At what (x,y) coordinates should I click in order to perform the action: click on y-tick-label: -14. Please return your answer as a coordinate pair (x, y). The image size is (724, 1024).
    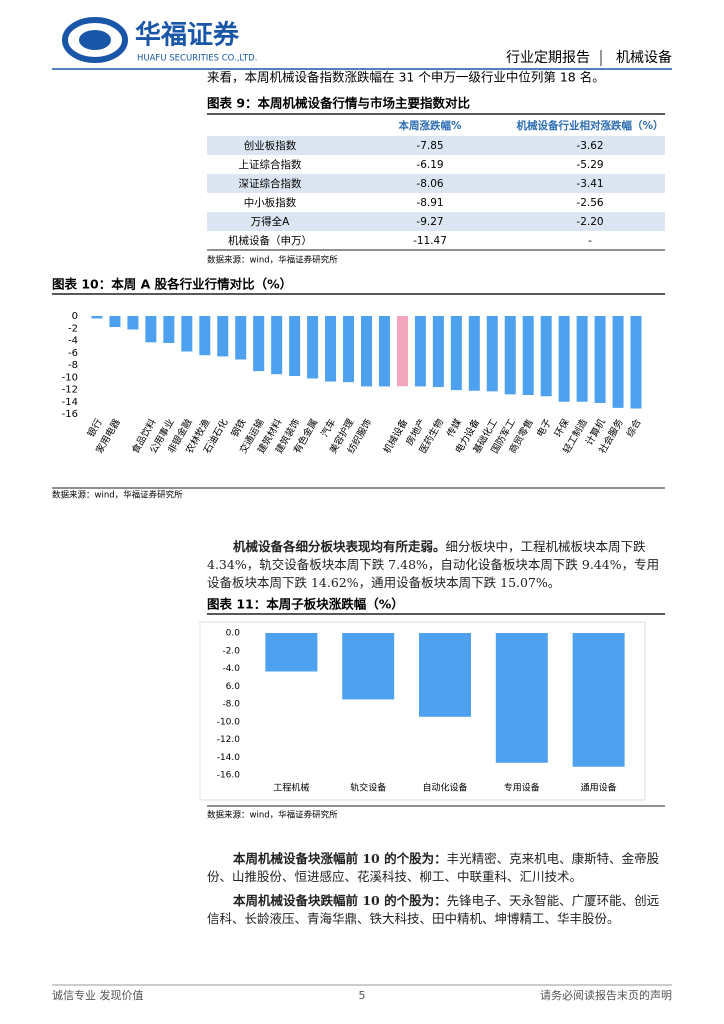
    Looking at the image, I should click on (70, 402).